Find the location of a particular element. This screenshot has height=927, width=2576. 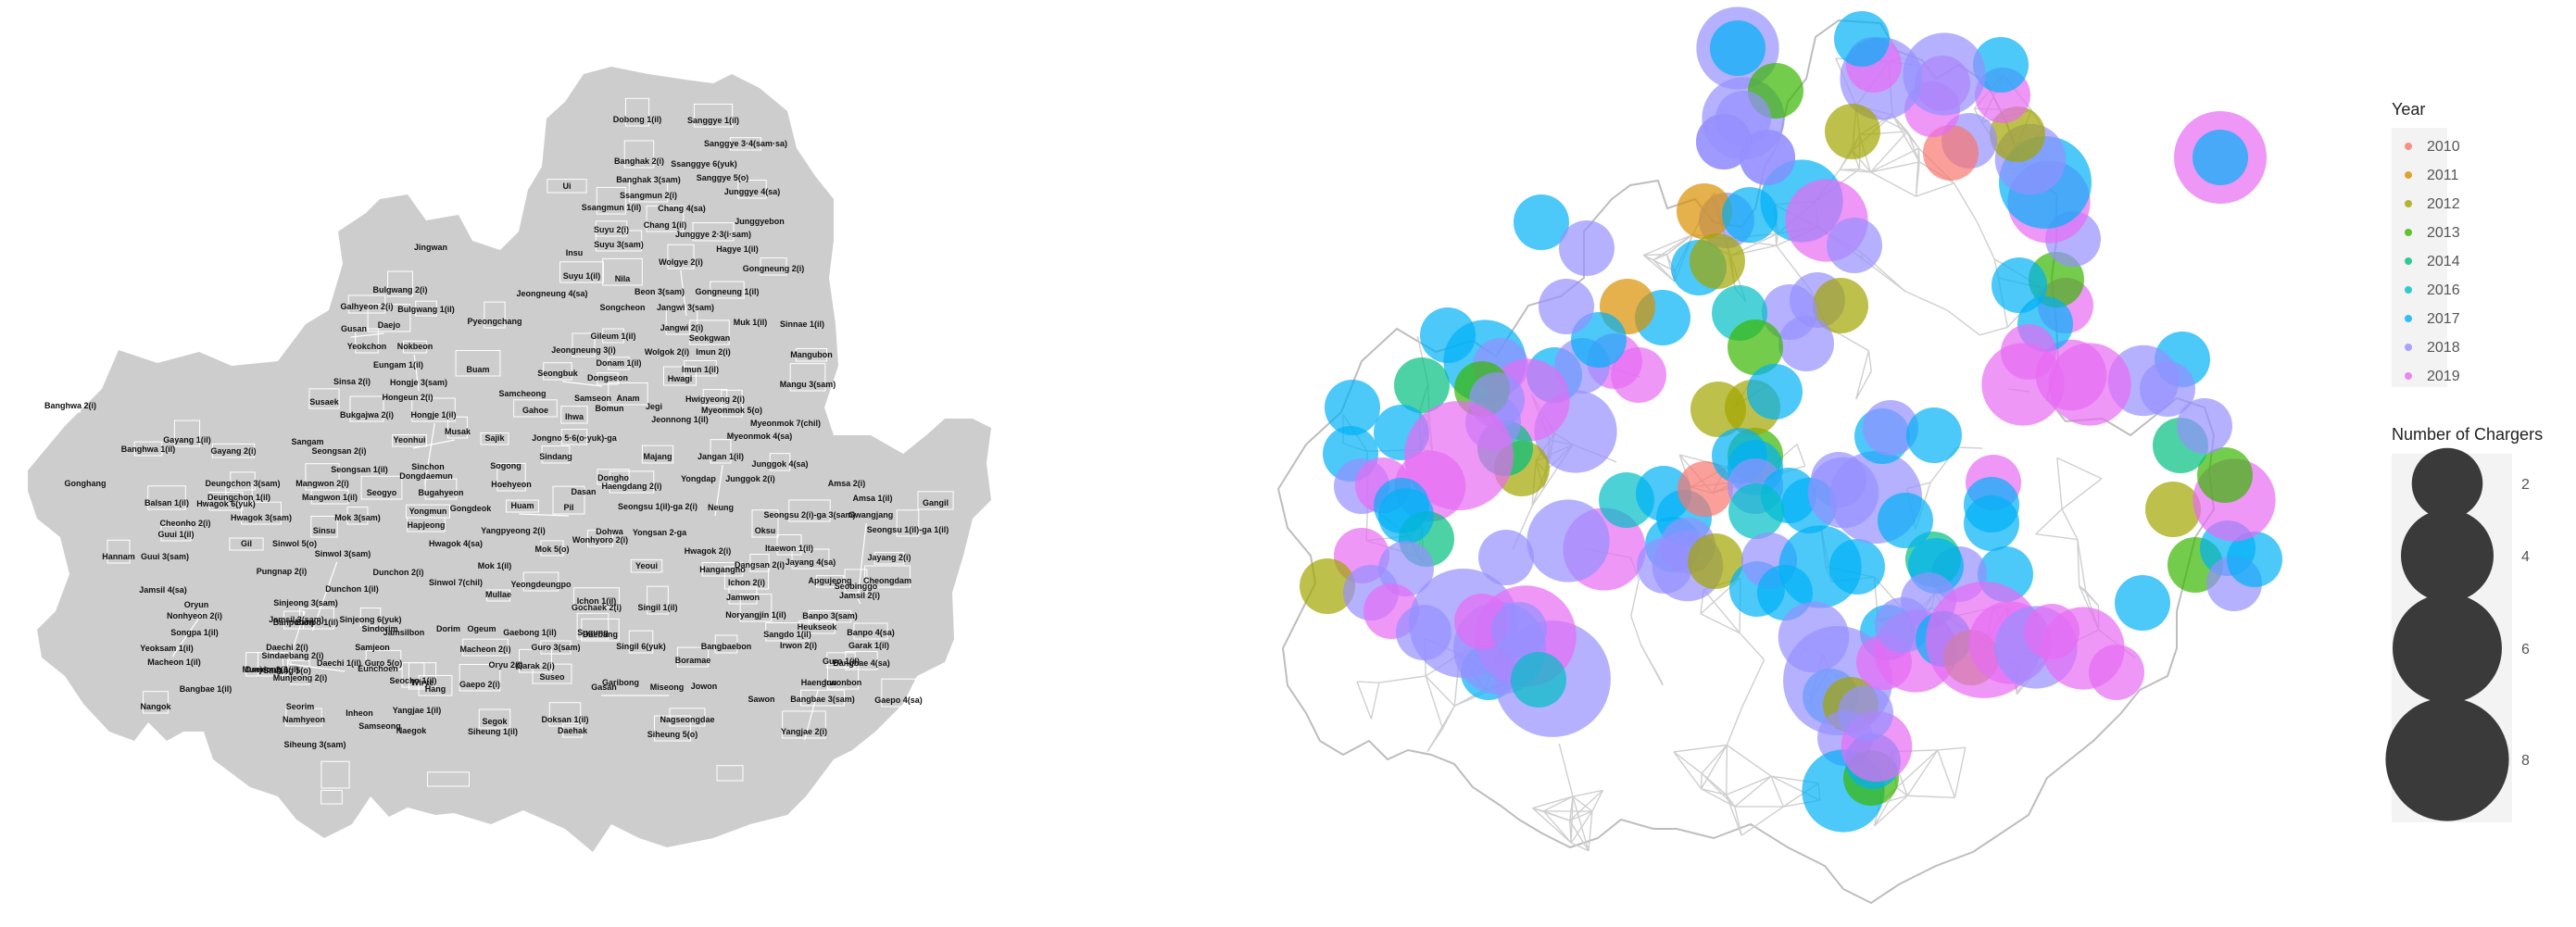

dong-label: Sinwol 3(sam) is located at coordinates (343, 553).